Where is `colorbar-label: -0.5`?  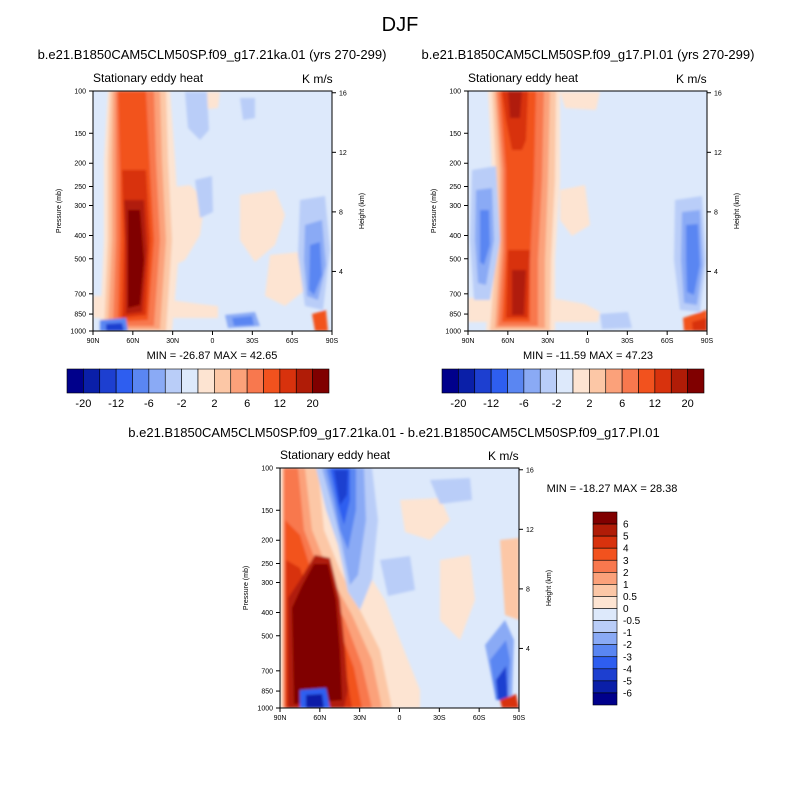 colorbar-label: -0.5 is located at coordinates (632, 621).